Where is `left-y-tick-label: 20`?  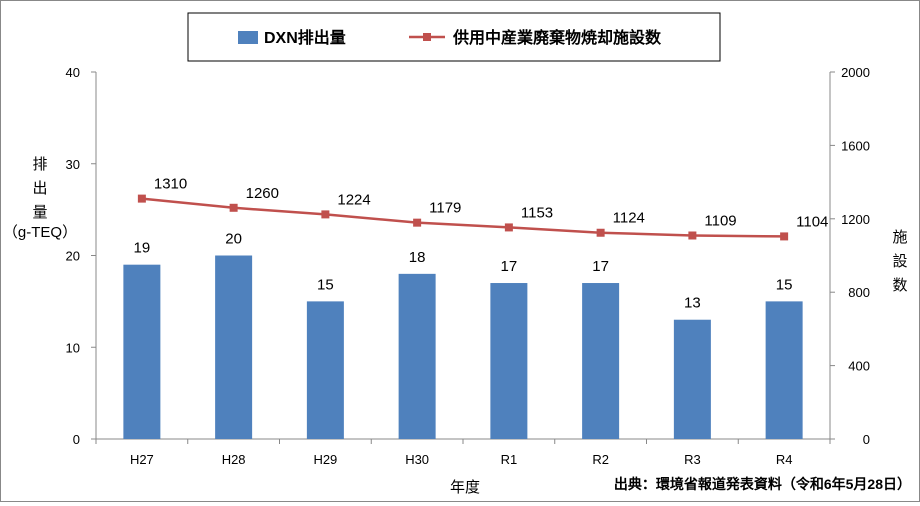 left-y-tick-label: 20 is located at coordinates (73, 256).